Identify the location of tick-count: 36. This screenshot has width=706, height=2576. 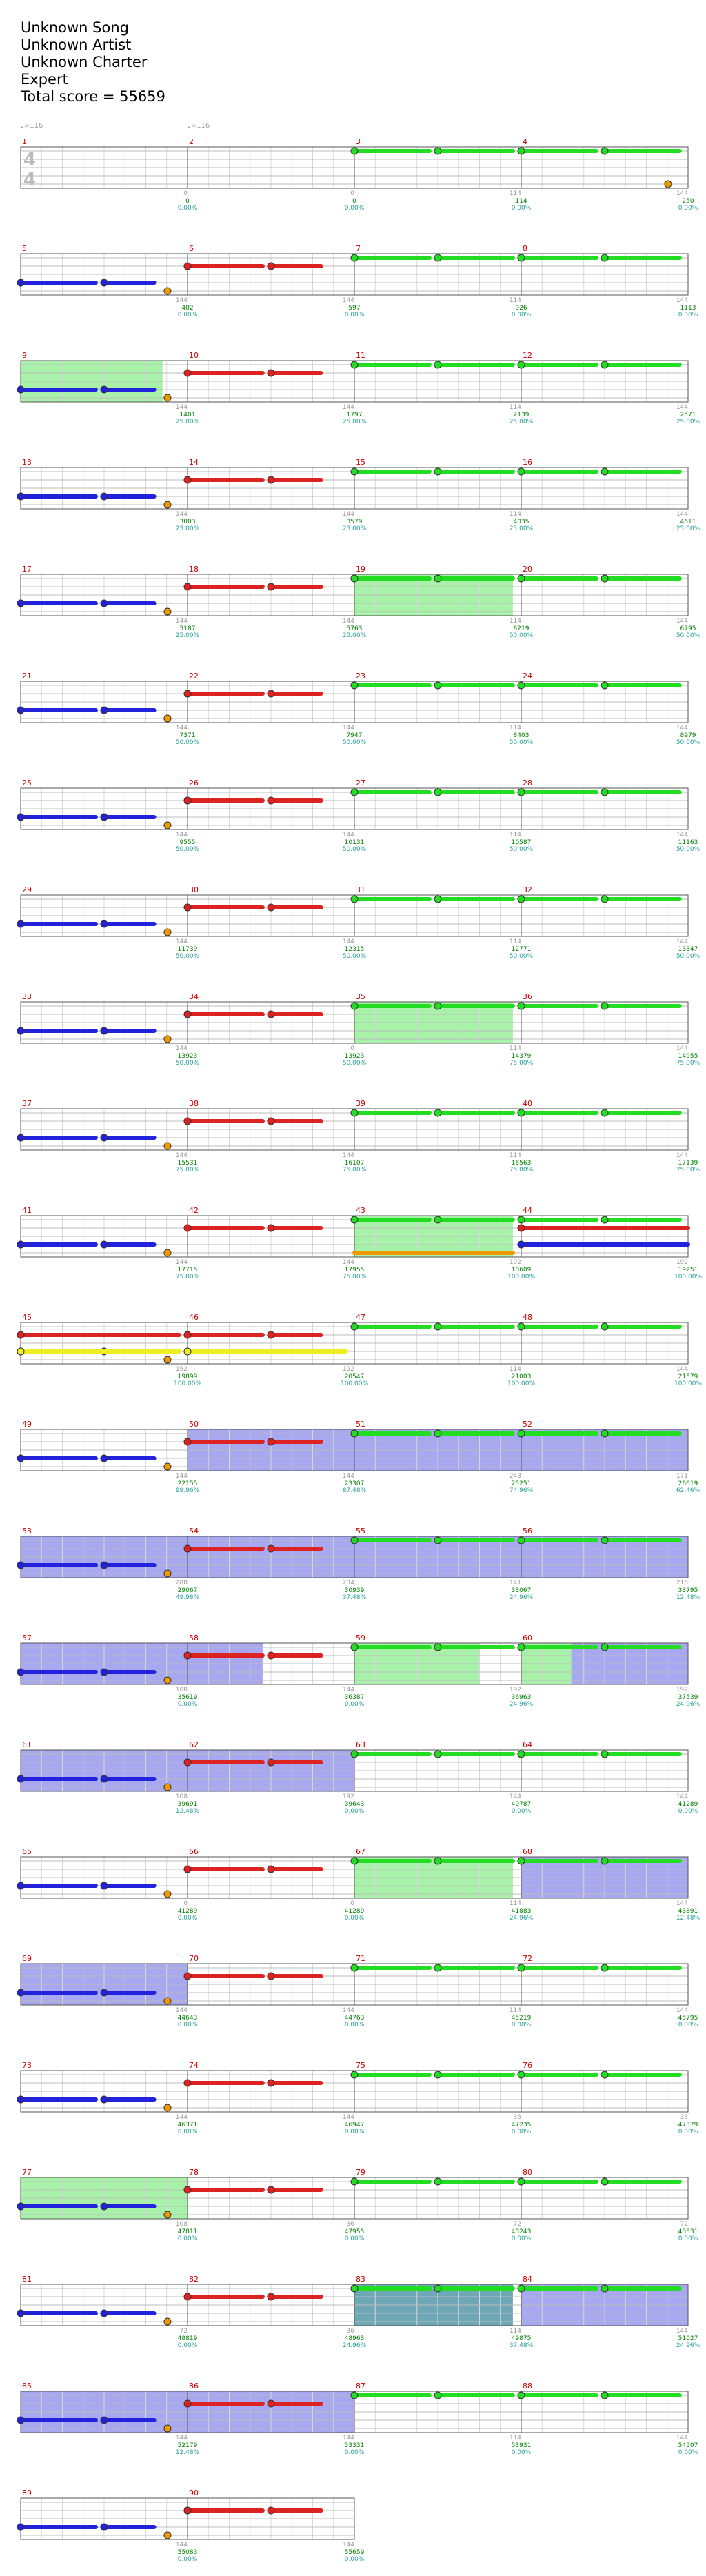
(351, 2224).